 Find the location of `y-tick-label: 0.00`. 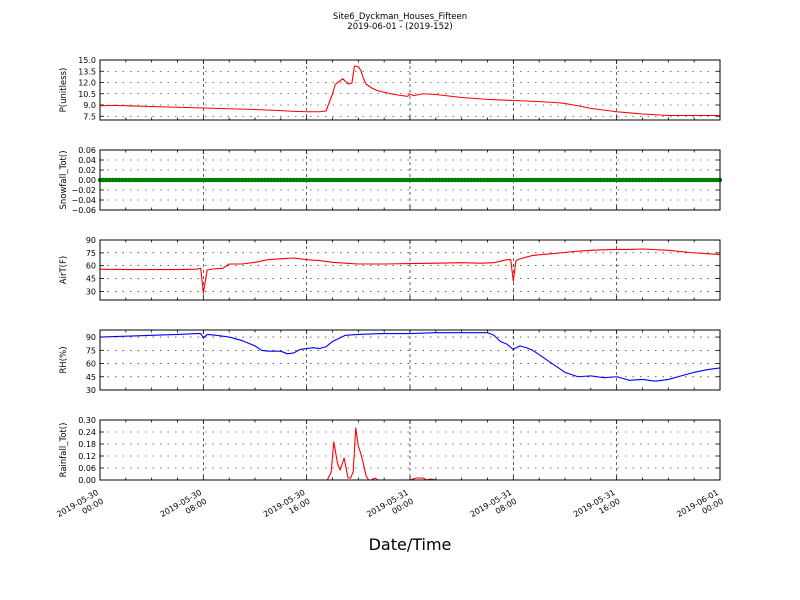

y-tick-label: 0.00 is located at coordinates (87, 480).